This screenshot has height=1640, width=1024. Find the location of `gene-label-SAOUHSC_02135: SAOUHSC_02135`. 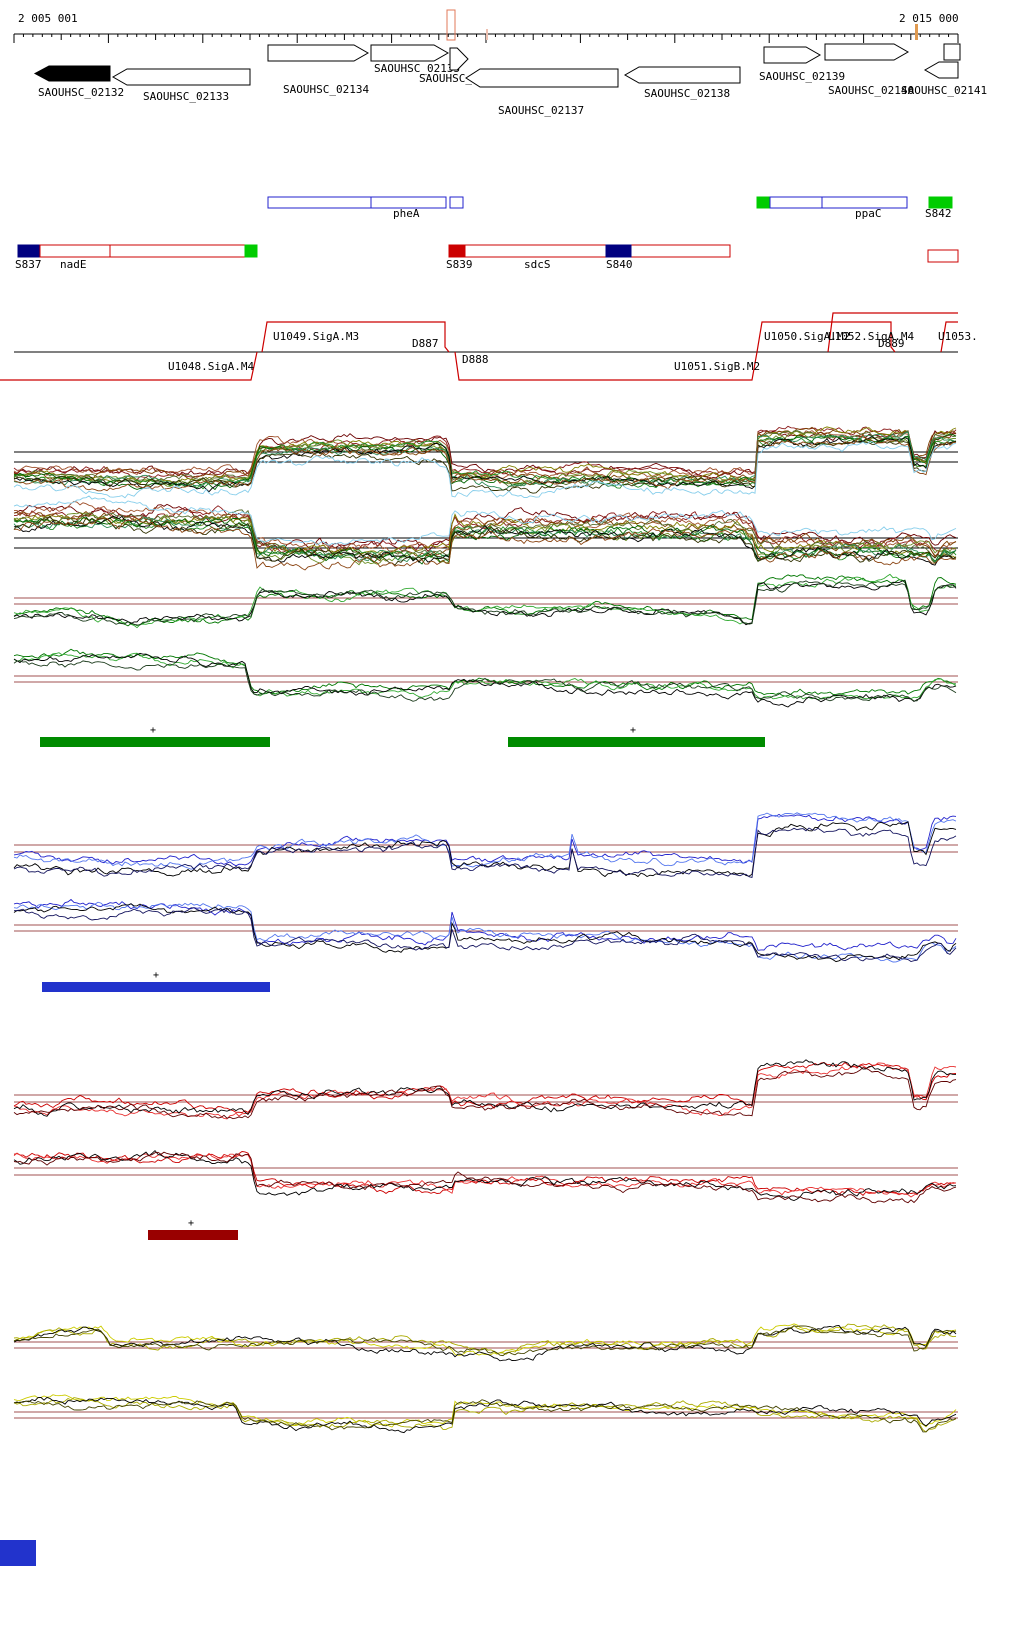

gene-label-SAOUHSC_02135: SAOUHSC_02135 is located at coordinates (417, 68).